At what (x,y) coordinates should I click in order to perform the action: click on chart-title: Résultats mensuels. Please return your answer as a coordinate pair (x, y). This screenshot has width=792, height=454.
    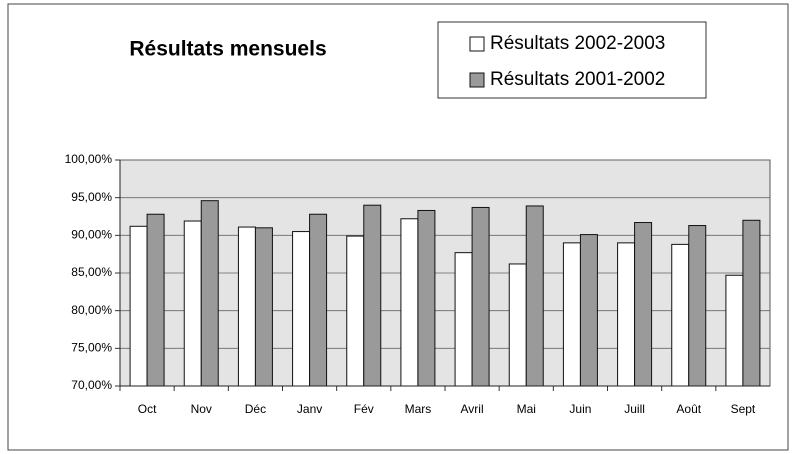
    Looking at the image, I should click on (227, 49).